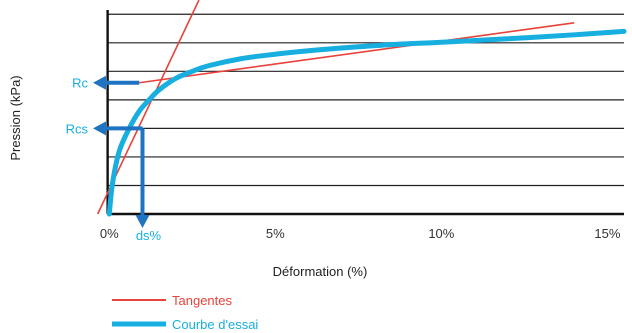 This screenshot has height=333, width=632. Describe the element at coordinates (185, 312) in the screenshot. I see `legend: Tangentes Courbe d'essai` at that location.